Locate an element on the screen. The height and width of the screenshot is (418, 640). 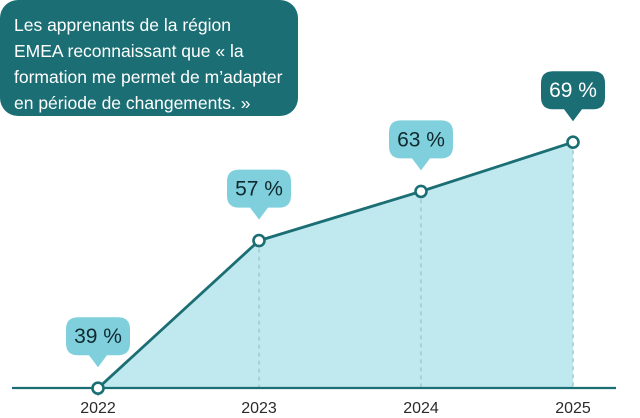
x-tick-label-2022: 2022 is located at coordinates (98, 408).